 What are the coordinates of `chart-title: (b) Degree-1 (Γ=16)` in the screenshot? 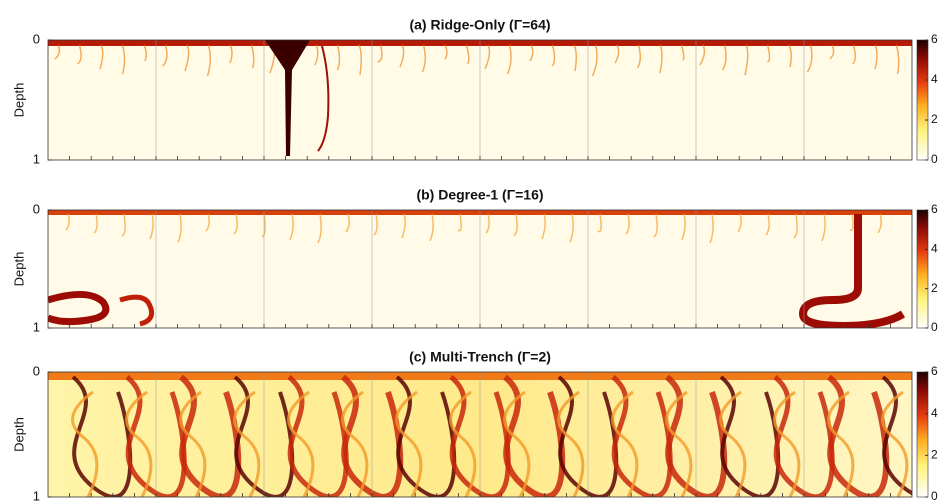 It's located at (479, 195).